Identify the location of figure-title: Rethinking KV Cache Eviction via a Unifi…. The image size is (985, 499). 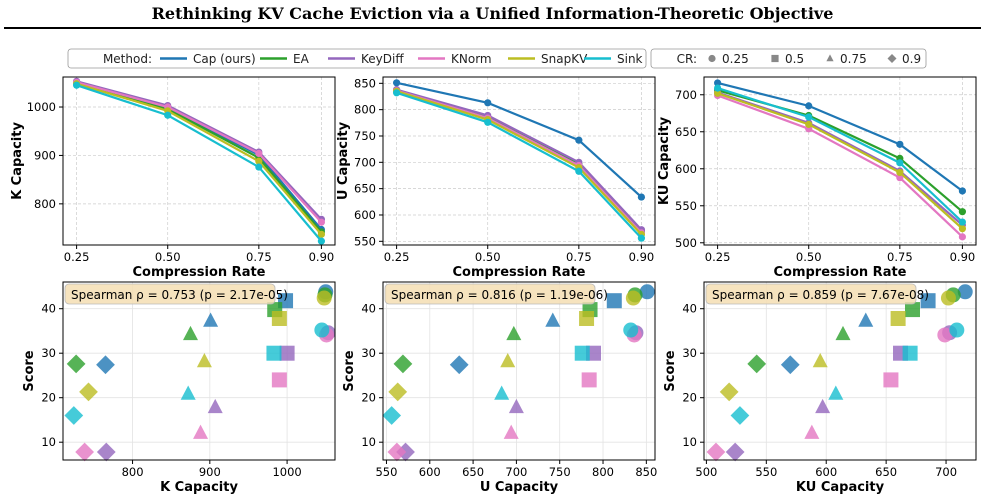
(492, 13).